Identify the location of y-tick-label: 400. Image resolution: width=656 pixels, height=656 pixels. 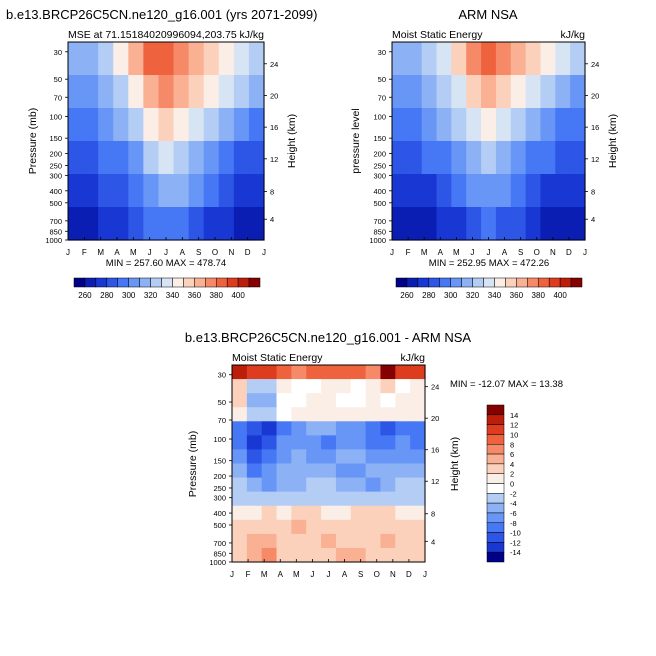
(379, 191).